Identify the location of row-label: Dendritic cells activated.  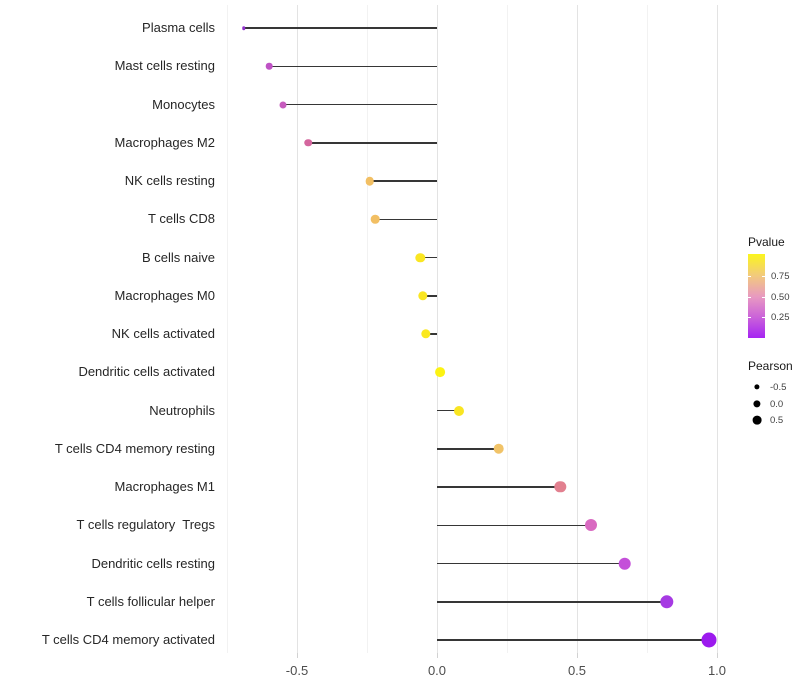
(146, 372).